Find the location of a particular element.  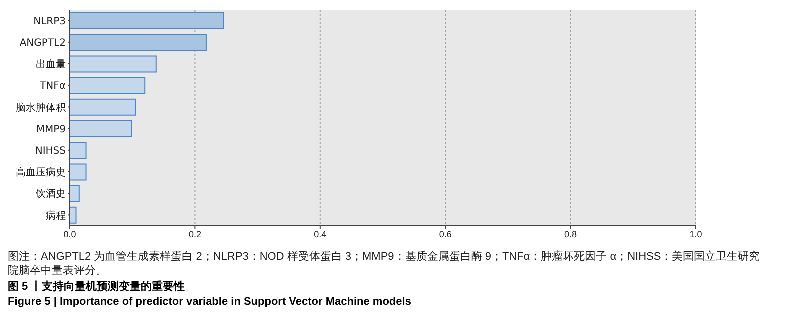

y-tick-label: 病程 is located at coordinates (56, 216).